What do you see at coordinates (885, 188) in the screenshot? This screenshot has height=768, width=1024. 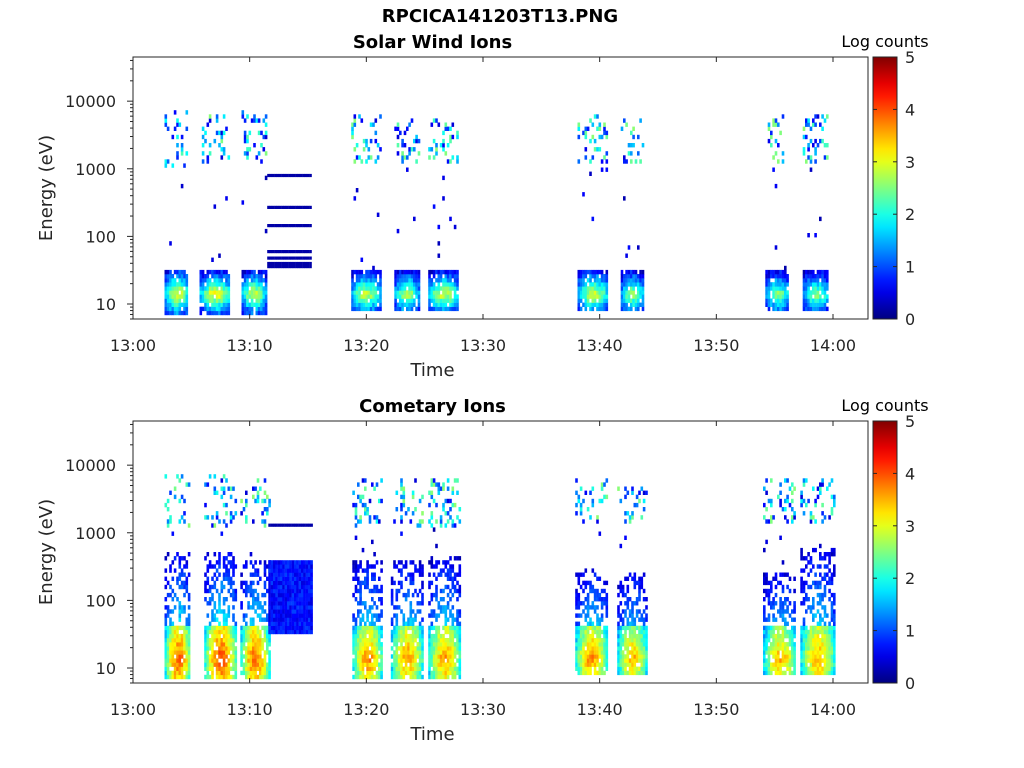 I see `colorbar-gradient` at bounding box center [885, 188].